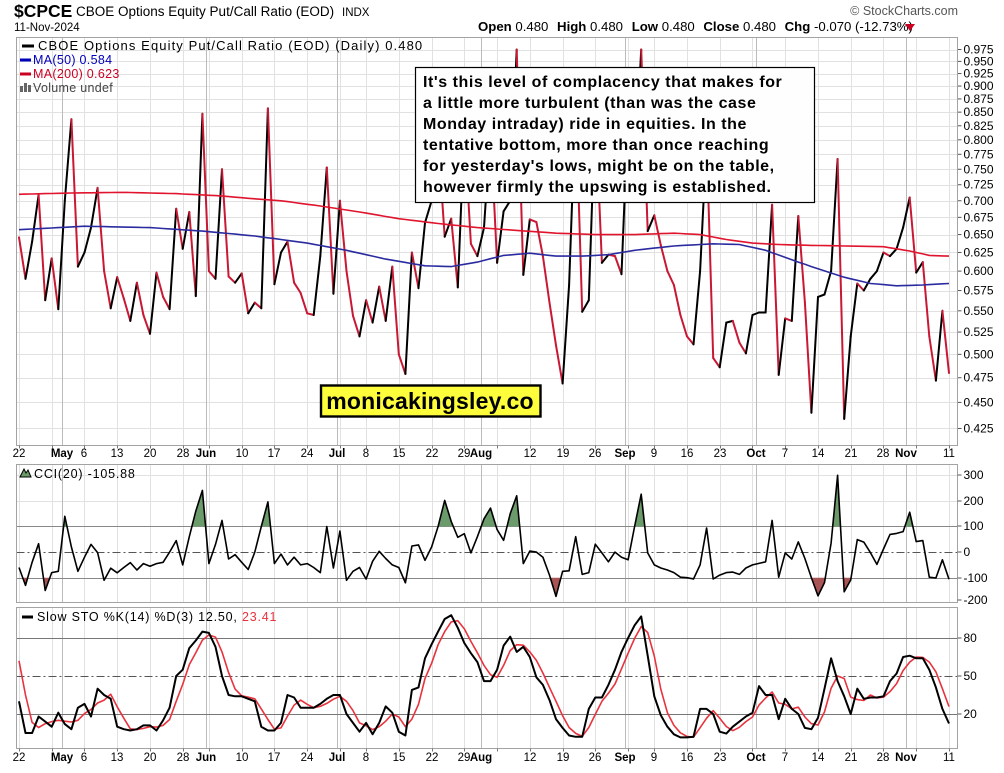 The image size is (1004, 773). What do you see at coordinates (595, 454) in the screenshot?
I see `svg-text: 26` at bounding box center [595, 454].